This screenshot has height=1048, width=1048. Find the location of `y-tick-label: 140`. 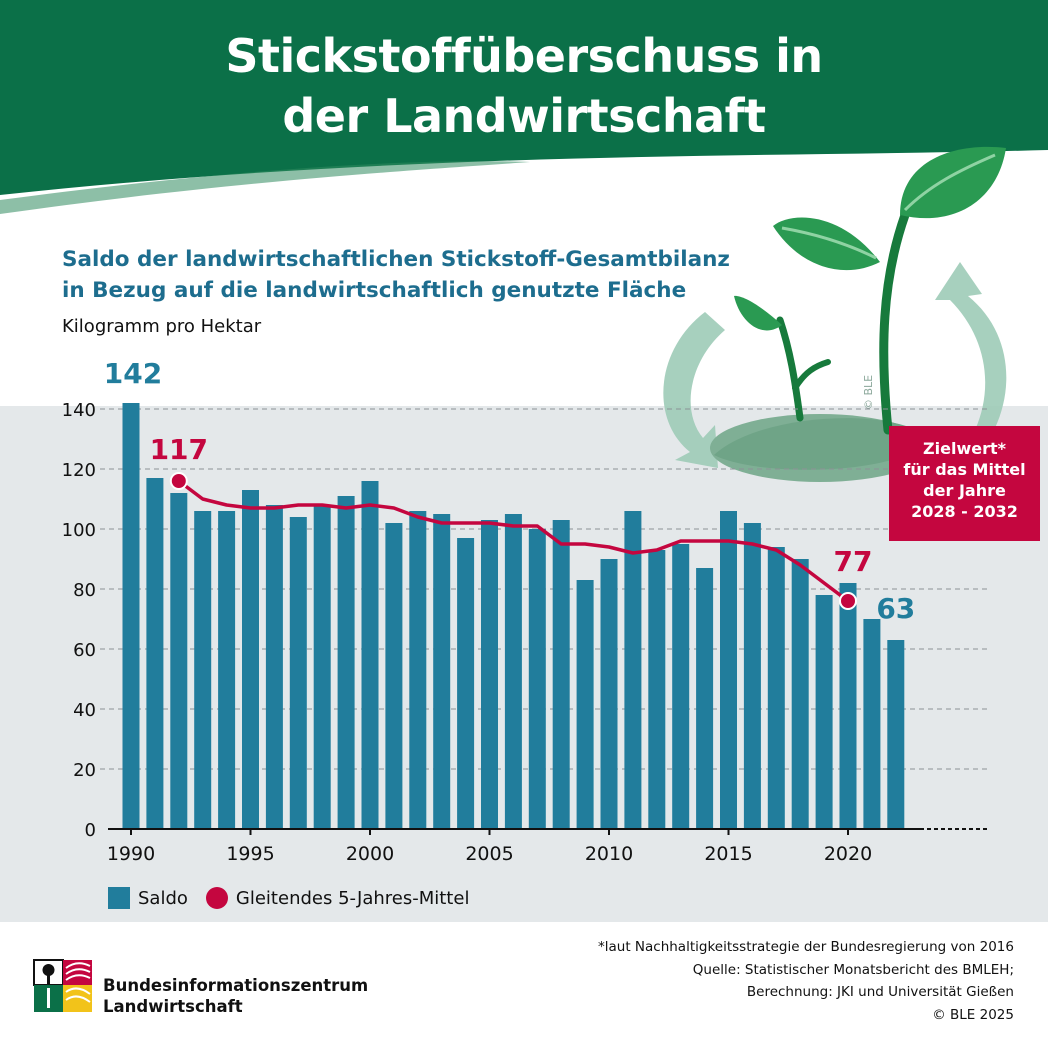

y-tick-label: 140 is located at coordinates (79, 410).